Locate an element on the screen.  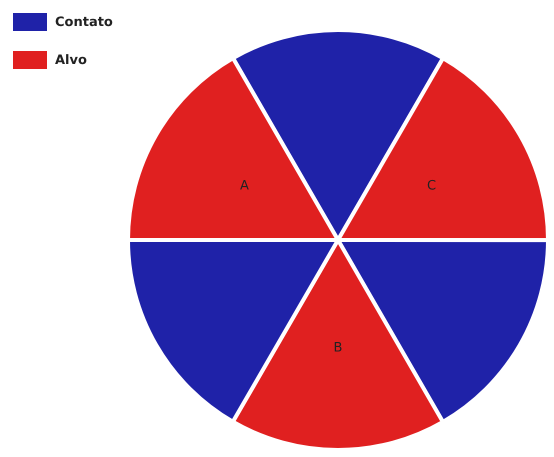
slice-label: A is located at coordinates (245, 186).